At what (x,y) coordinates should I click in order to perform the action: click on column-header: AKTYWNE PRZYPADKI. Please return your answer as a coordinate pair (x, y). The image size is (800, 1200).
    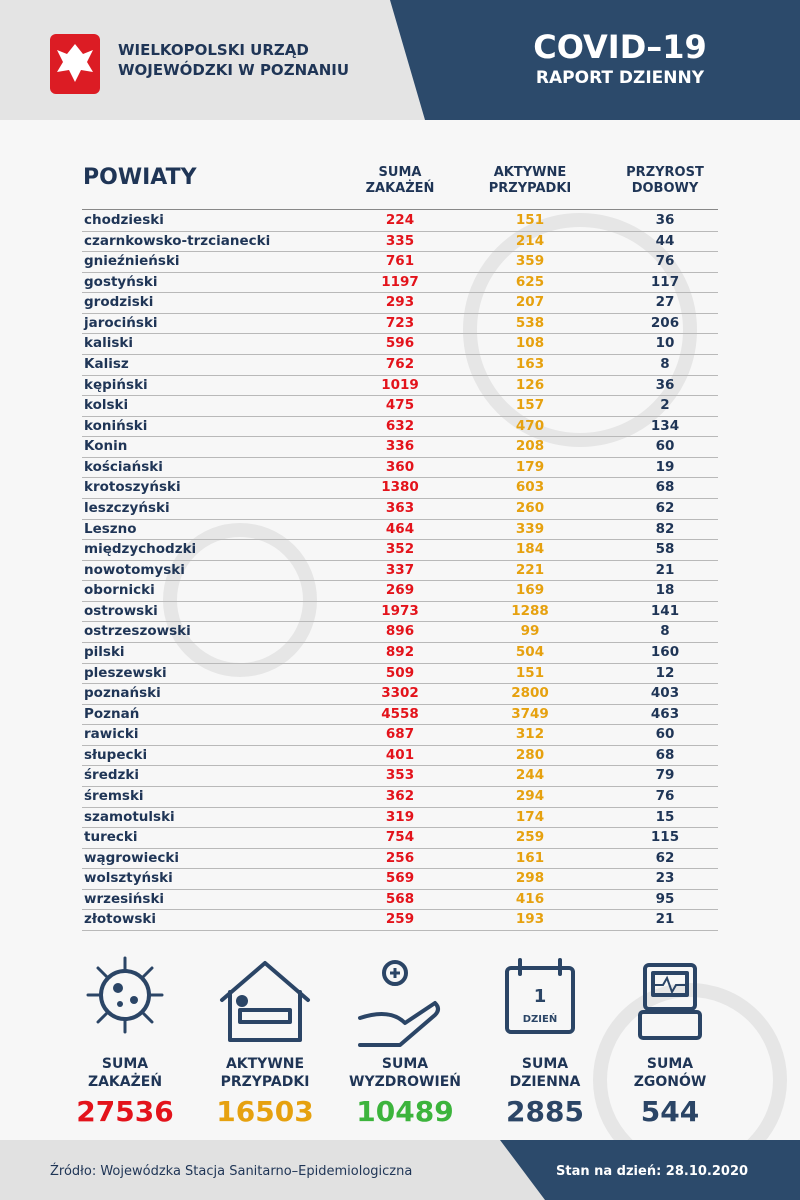
    Looking at the image, I should click on (530, 181).